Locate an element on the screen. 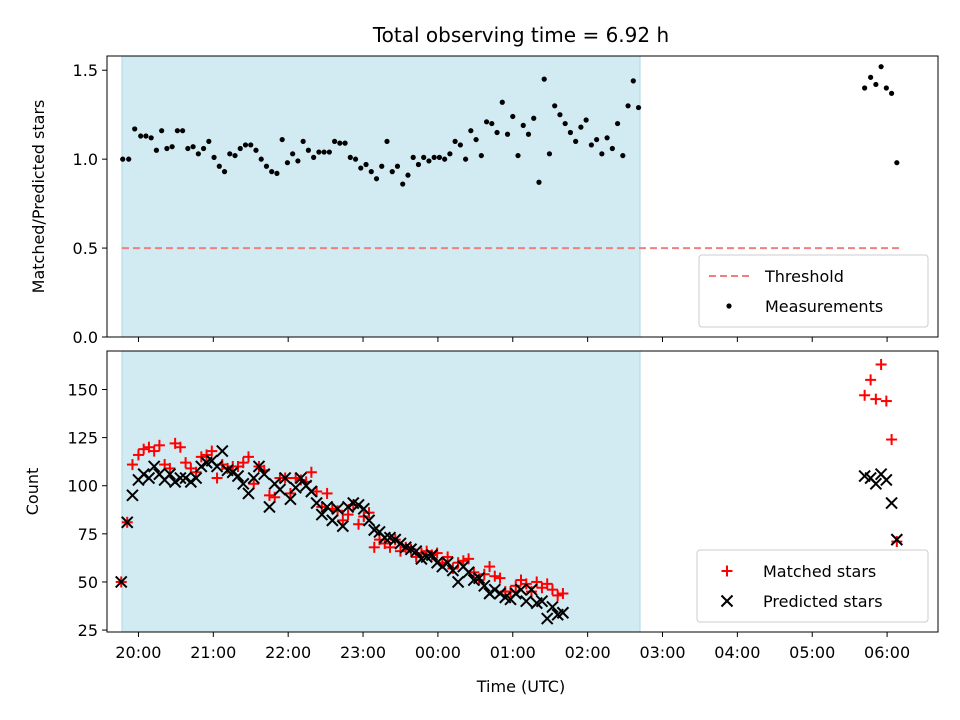 This screenshot has height=720, width=960. x-tick-label: 06:00 is located at coordinates (887, 652).